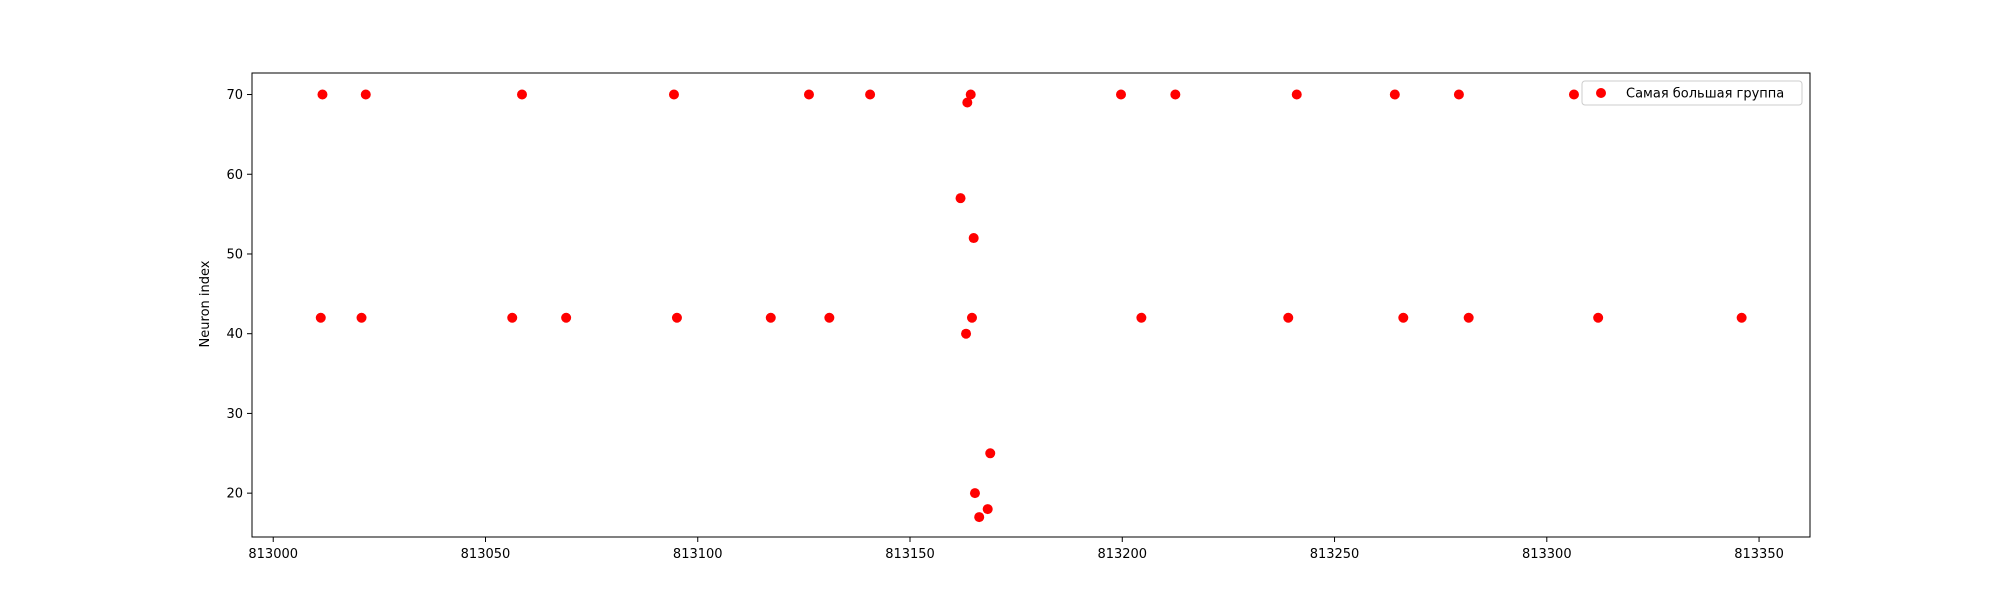  I want to click on legend: Самая большая группа, so click(1692, 93).